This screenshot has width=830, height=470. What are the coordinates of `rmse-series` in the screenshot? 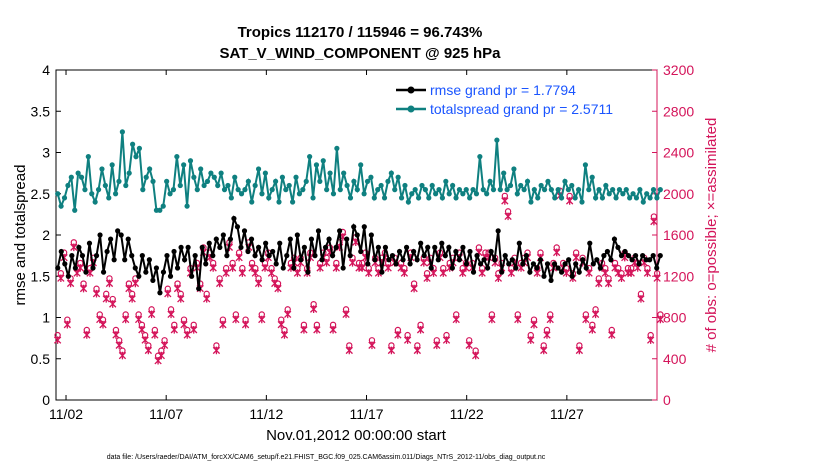 It's located at (359, 255).